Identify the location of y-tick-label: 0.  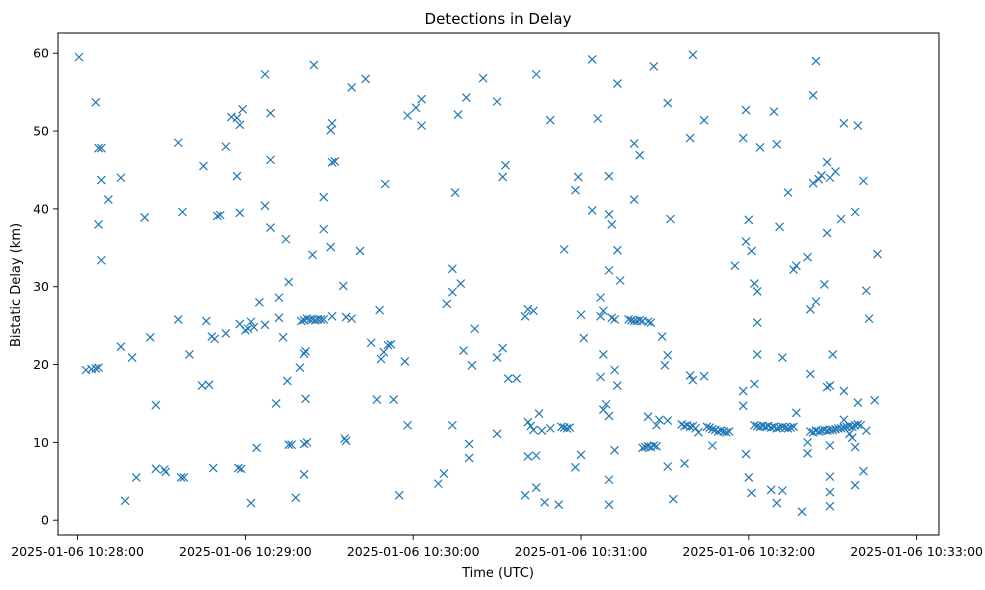
(45, 520).